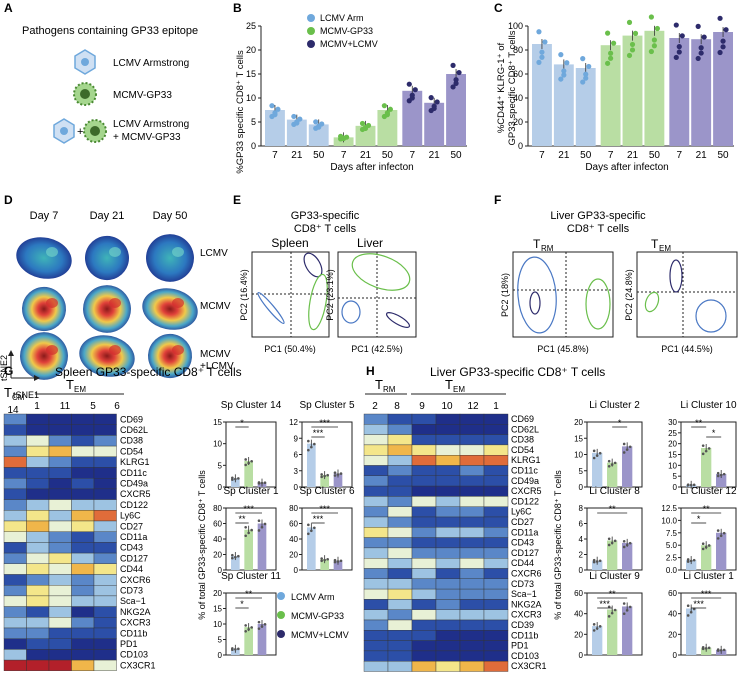  I want to click on g-cluster-5: 5, so click(93, 406).